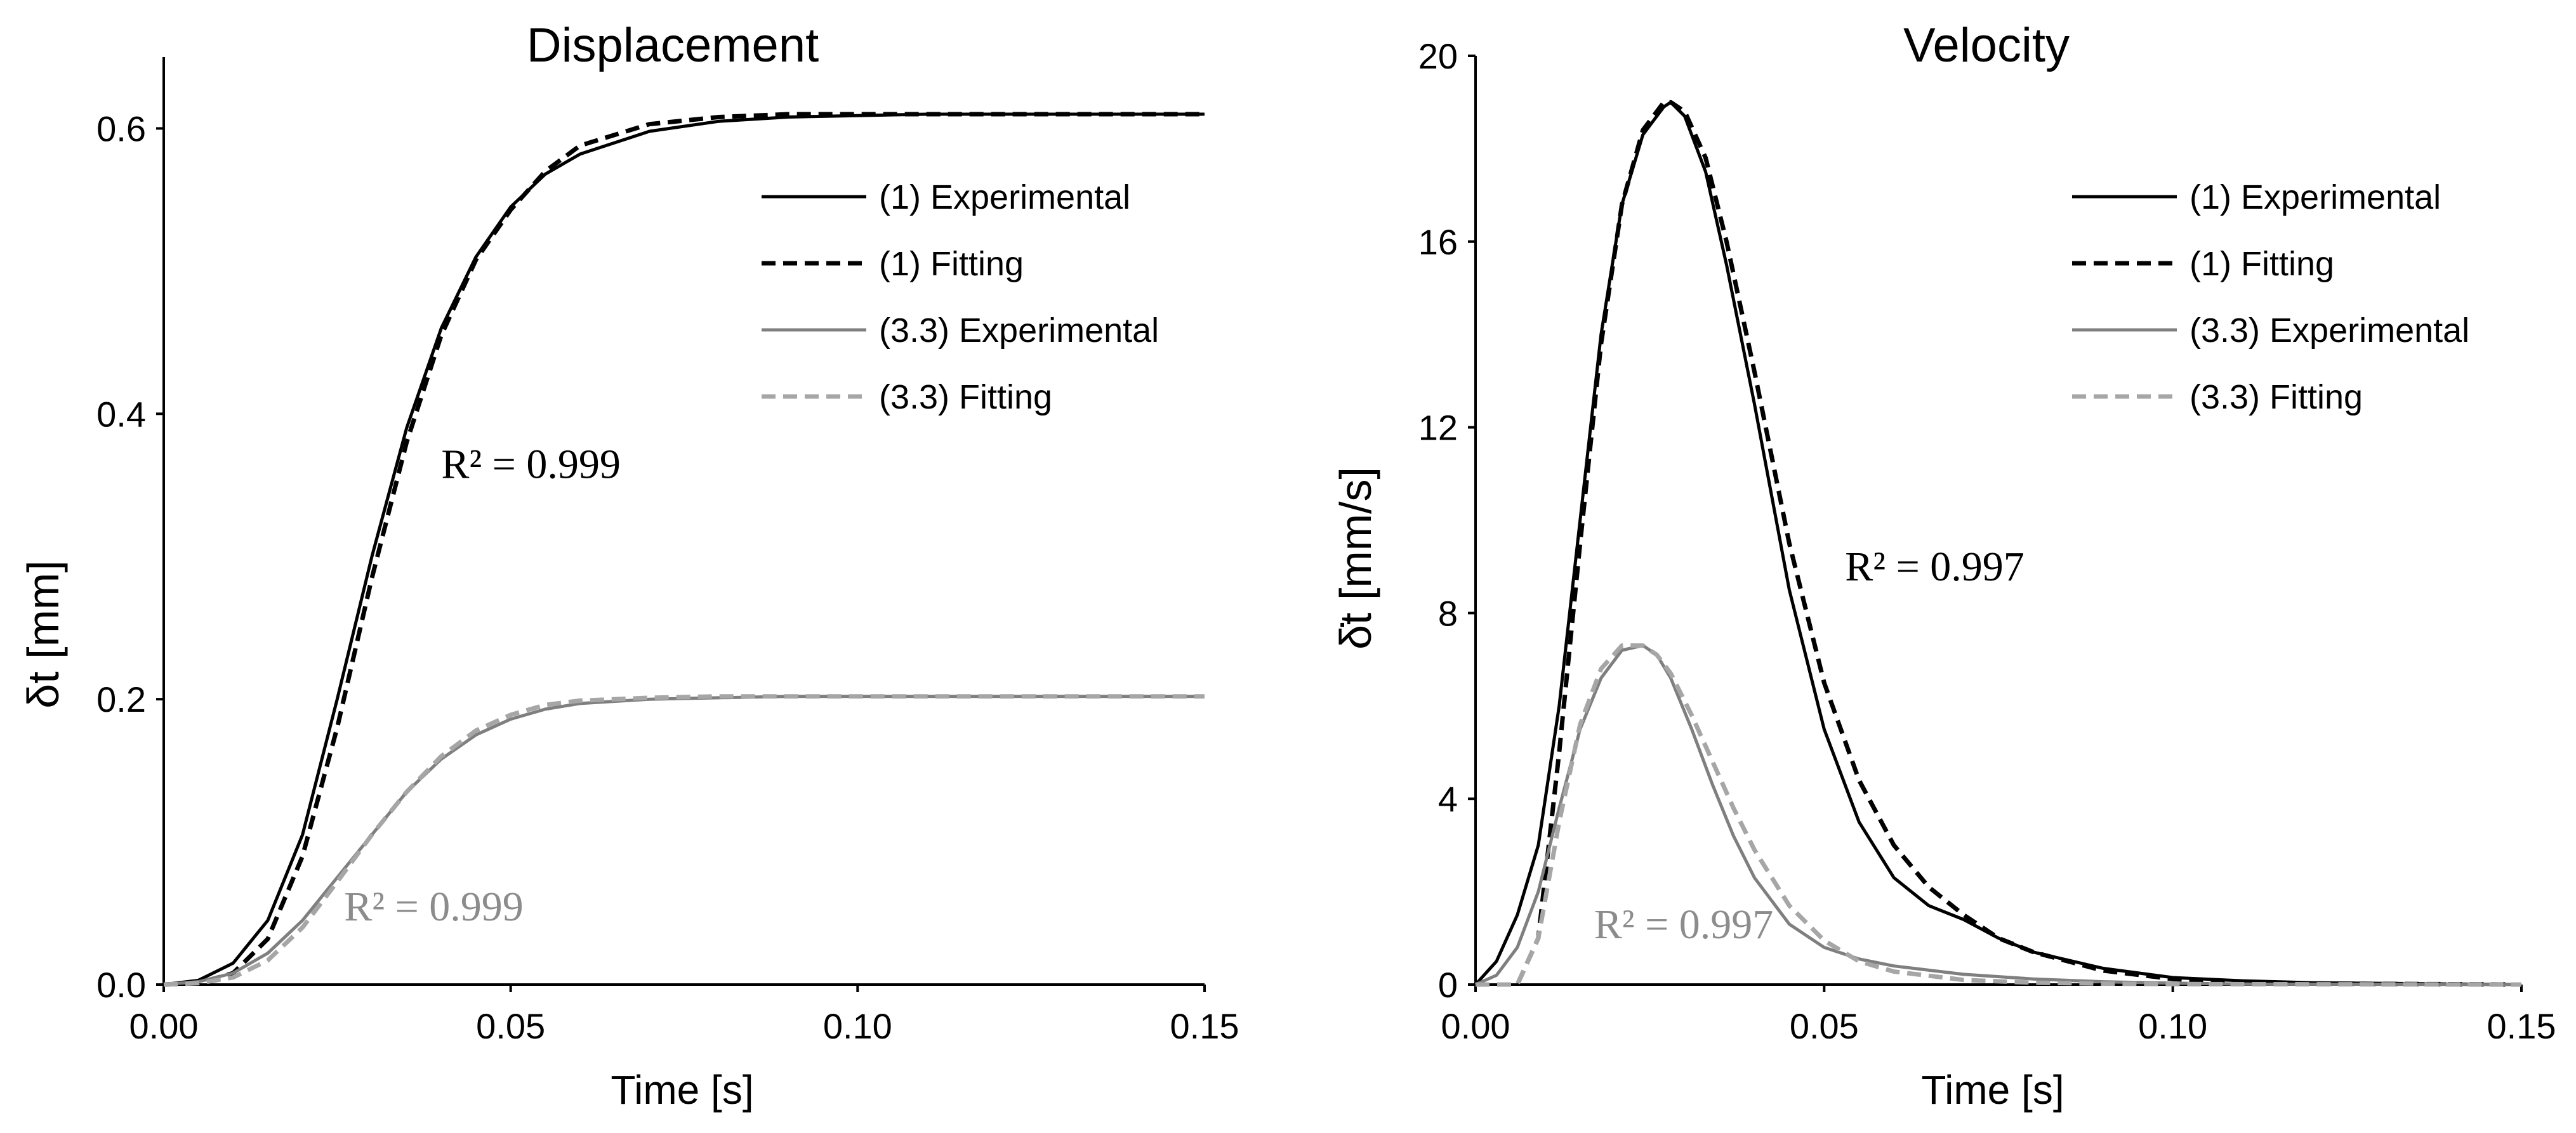  What do you see at coordinates (1448, 985) in the screenshot?
I see `velocity-y-tick-label: 0` at bounding box center [1448, 985].